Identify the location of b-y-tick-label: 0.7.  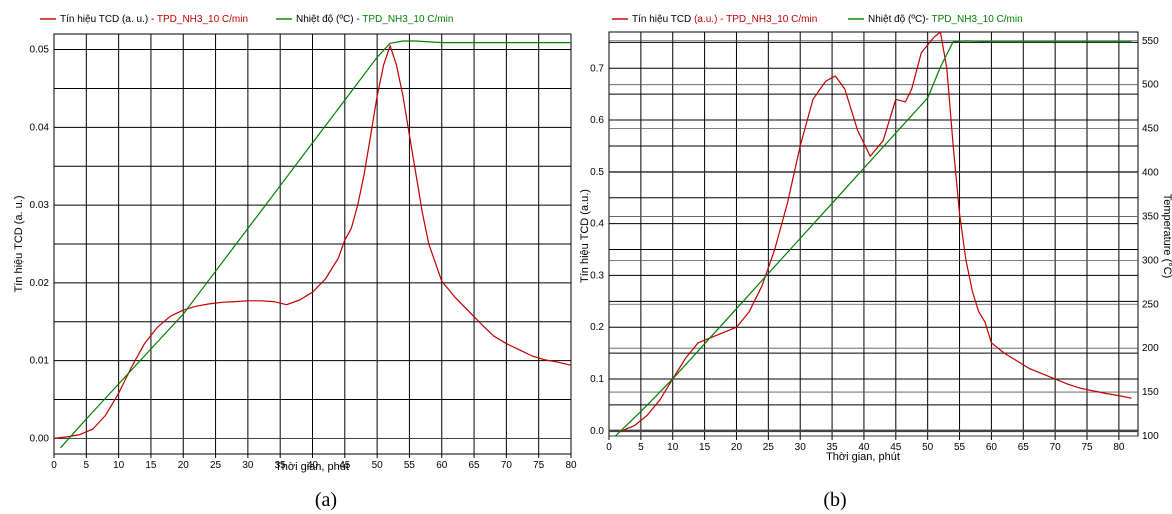
(597, 68).